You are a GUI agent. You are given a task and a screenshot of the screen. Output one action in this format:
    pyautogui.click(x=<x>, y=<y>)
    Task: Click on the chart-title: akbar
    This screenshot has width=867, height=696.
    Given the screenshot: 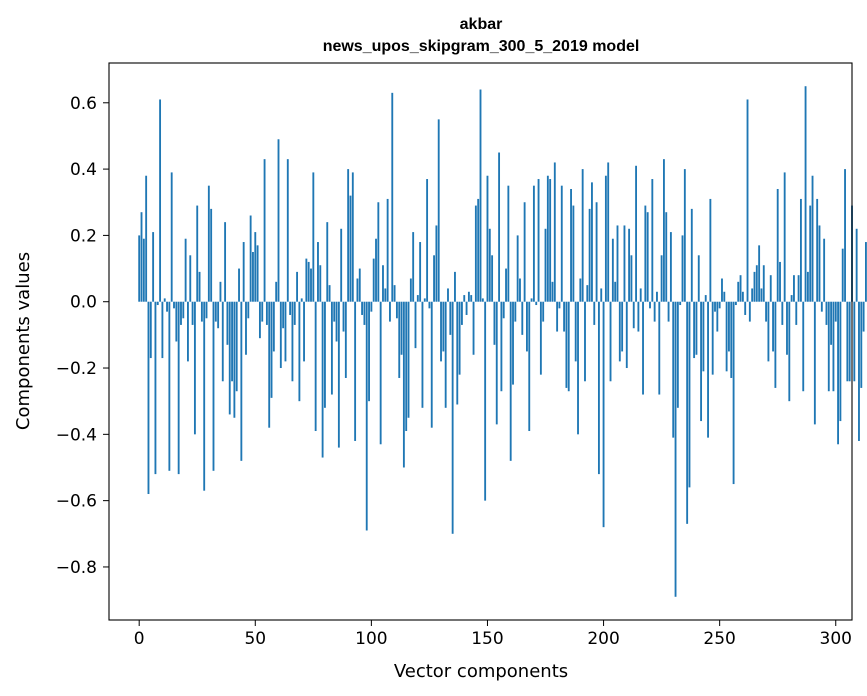 What is the action you would take?
    pyautogui.click(x=481, y=24)
    